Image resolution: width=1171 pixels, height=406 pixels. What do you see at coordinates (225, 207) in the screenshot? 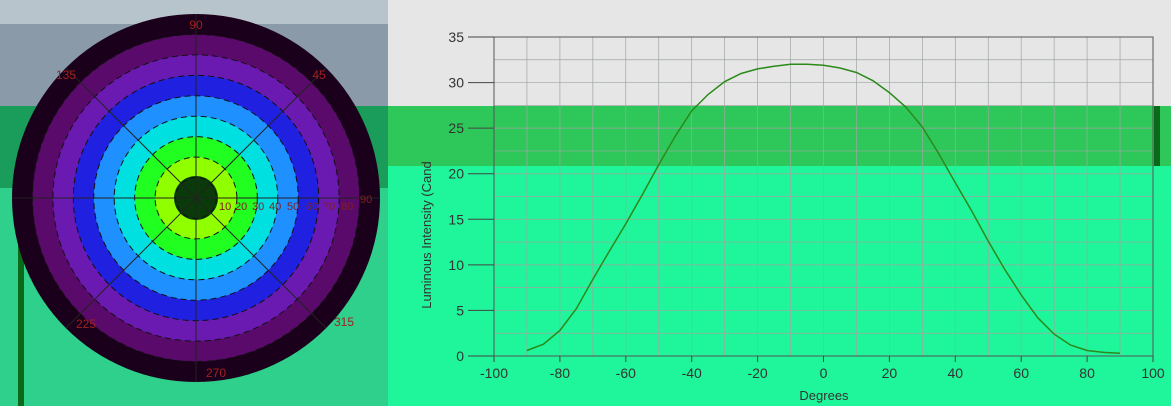
I see `polar-radial-label: 10` at bounding box center [225, 207].